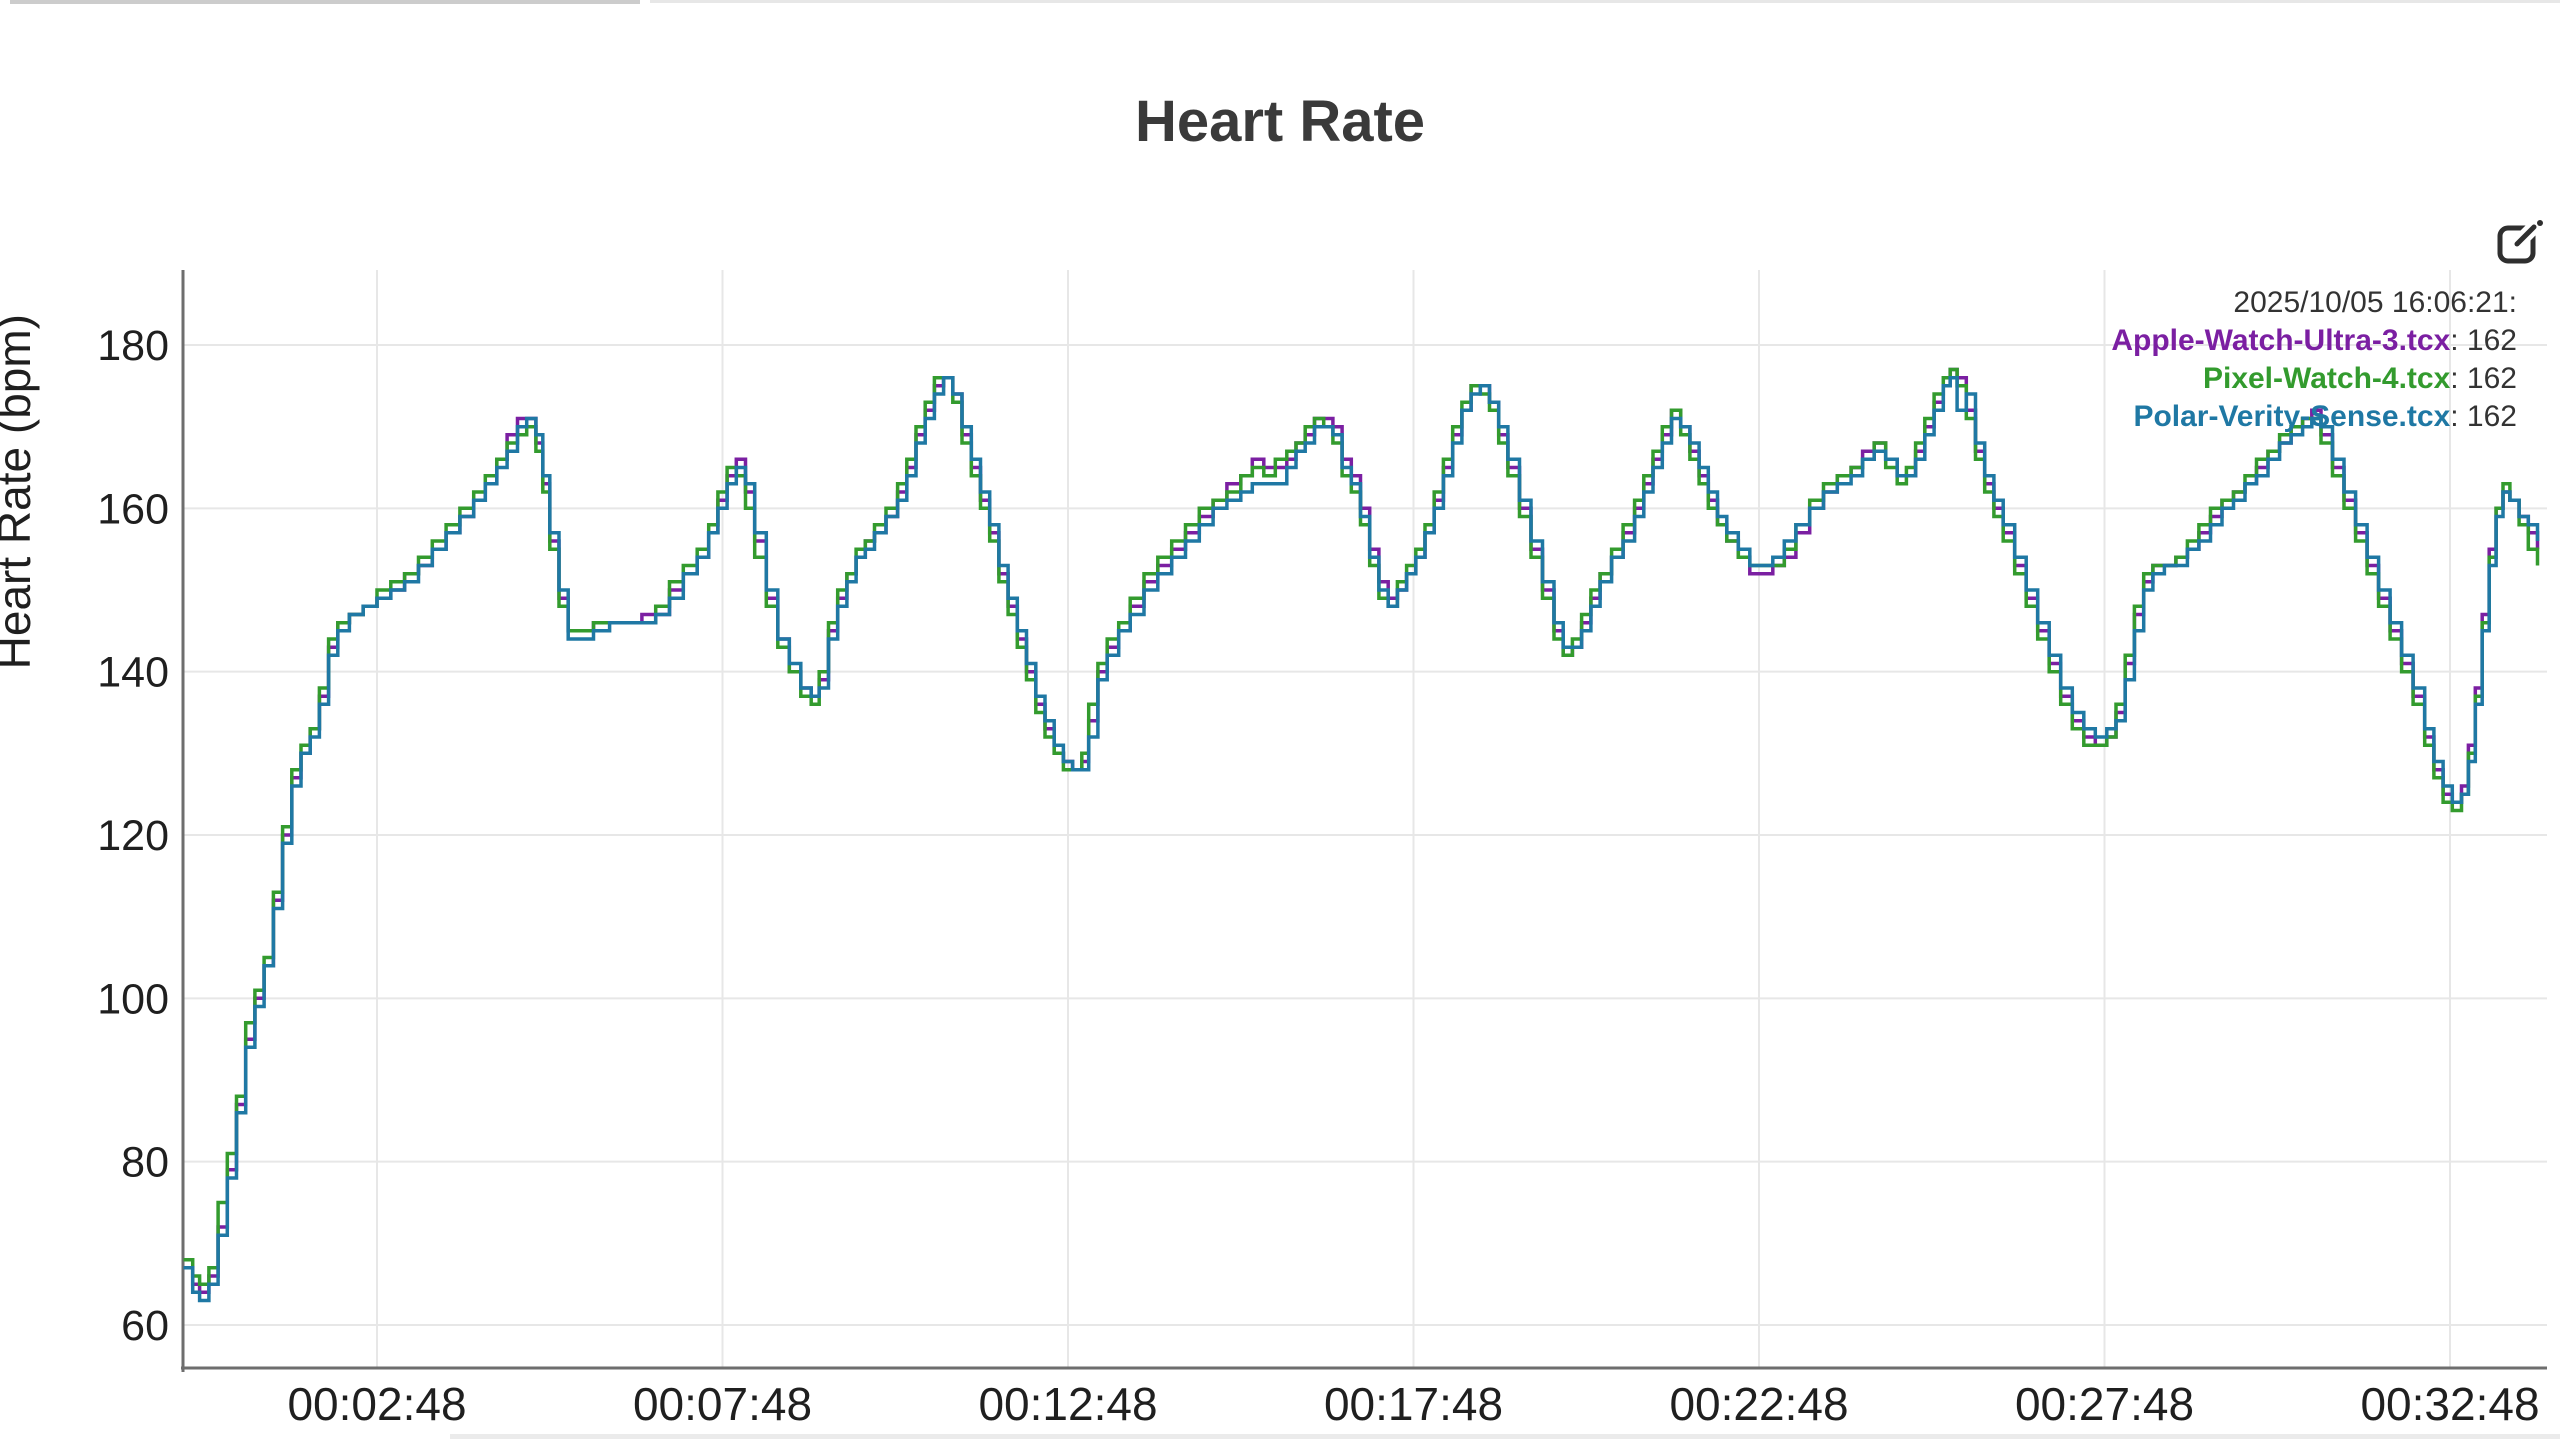  What do you see at coordinates (1505, 1436) in the screenshot?
I see `bottom-edge-artifact` at bounding box center [1505, 1436].